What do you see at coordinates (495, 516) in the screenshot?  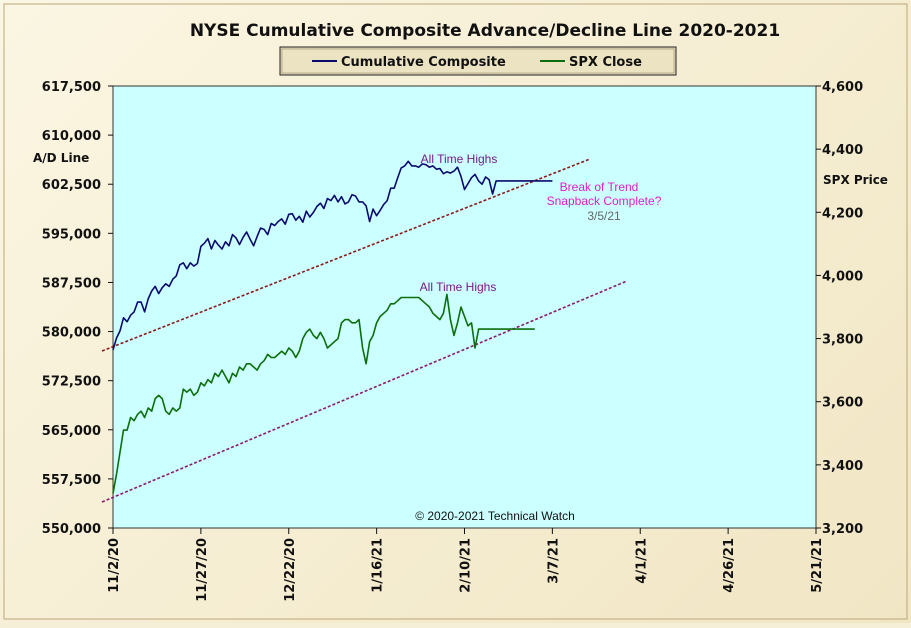 I see `copyright: © 2020-2021 Technical Watch` at bounding box center [495, 516].